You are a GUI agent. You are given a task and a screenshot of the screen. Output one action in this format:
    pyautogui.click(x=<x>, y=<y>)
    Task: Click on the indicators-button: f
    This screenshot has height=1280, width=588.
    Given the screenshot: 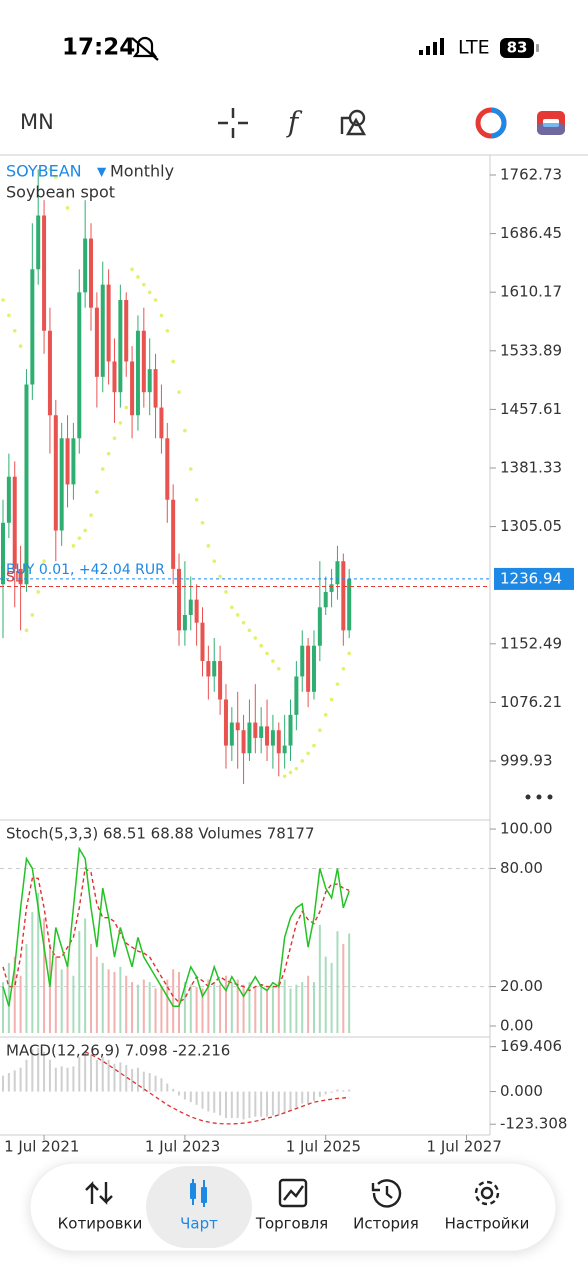 What is the action you would take?
    pyautogui.click(x=294, y=122)
    